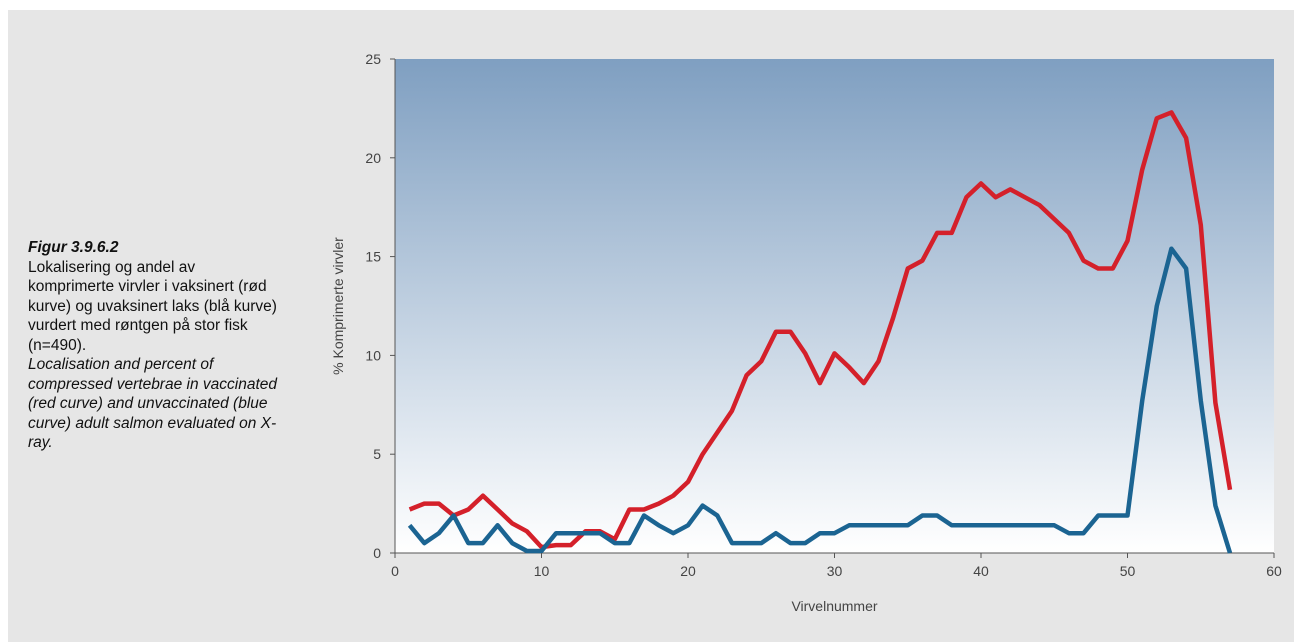 The width and height of the screenshot is (1302, 642). I want to click on y-tick-label: 25, so click(373, 59).